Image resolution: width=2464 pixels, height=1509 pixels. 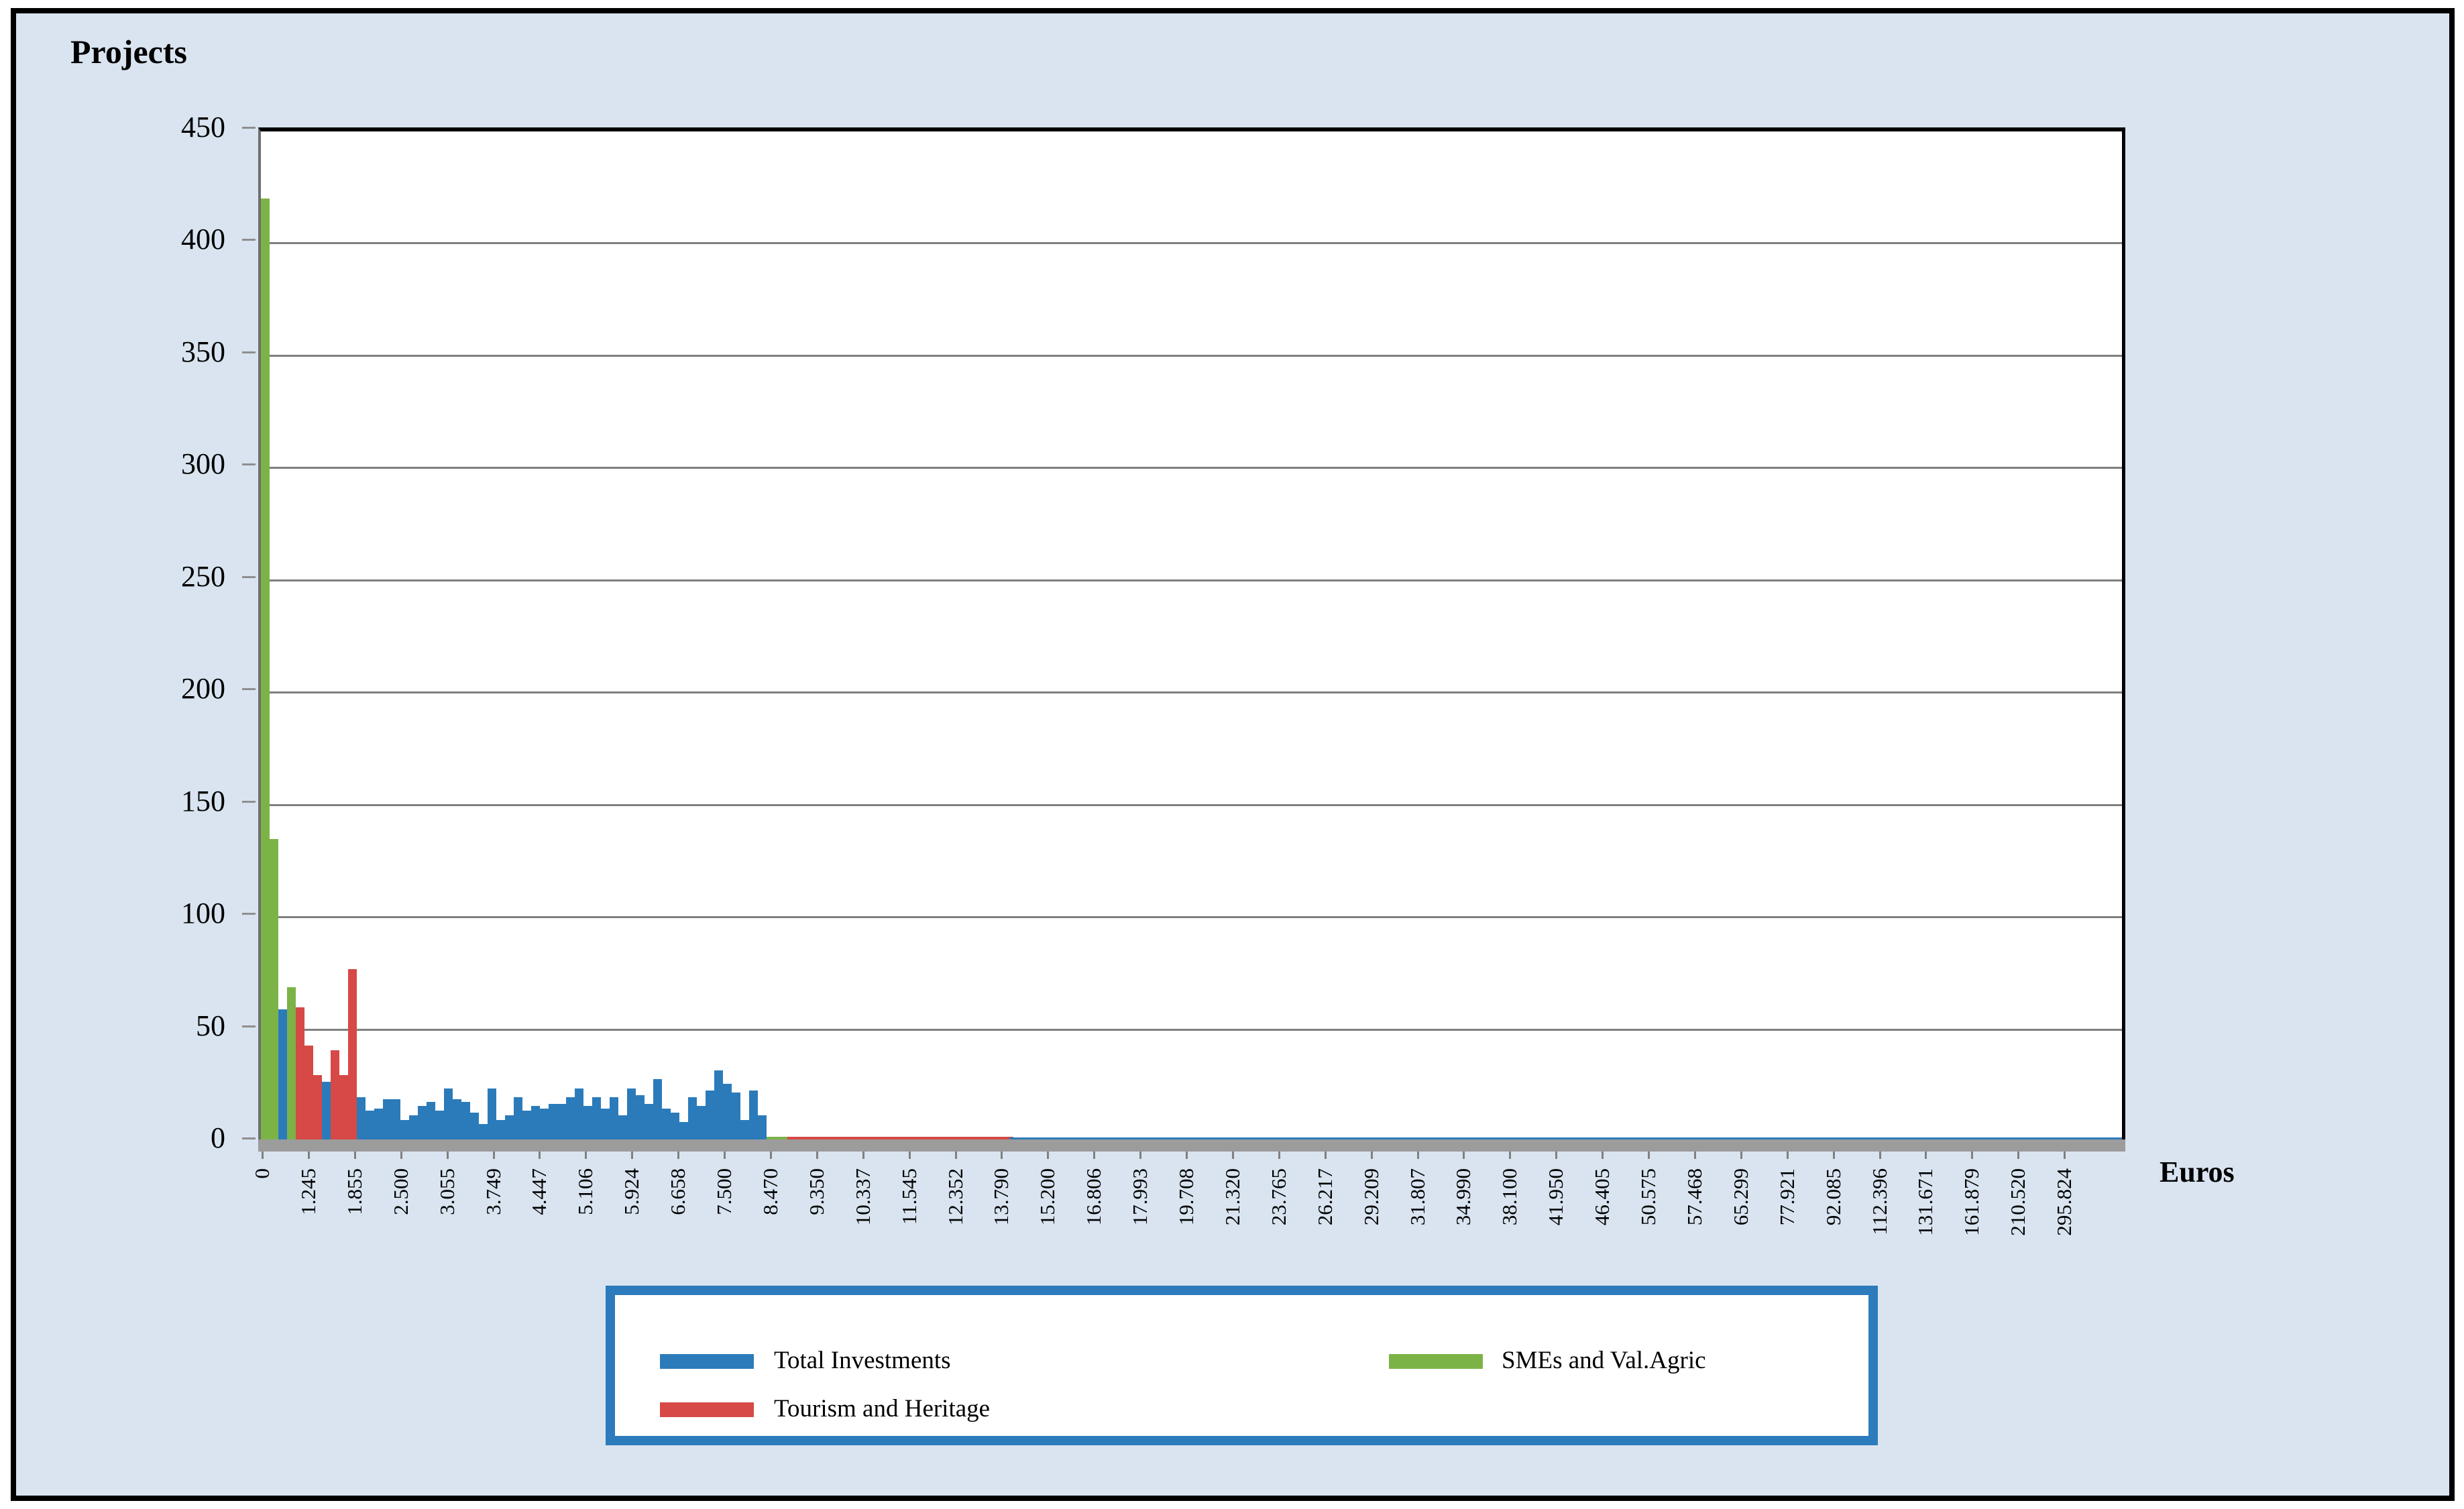 I want to click on x-tick-label: 3.055, so click(x=447, y=1191).